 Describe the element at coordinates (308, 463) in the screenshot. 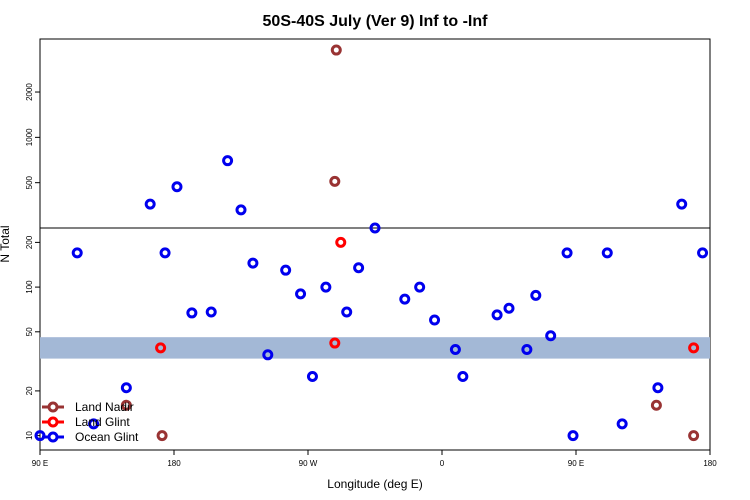

I see `x-tick-label: 90 W` at that location.